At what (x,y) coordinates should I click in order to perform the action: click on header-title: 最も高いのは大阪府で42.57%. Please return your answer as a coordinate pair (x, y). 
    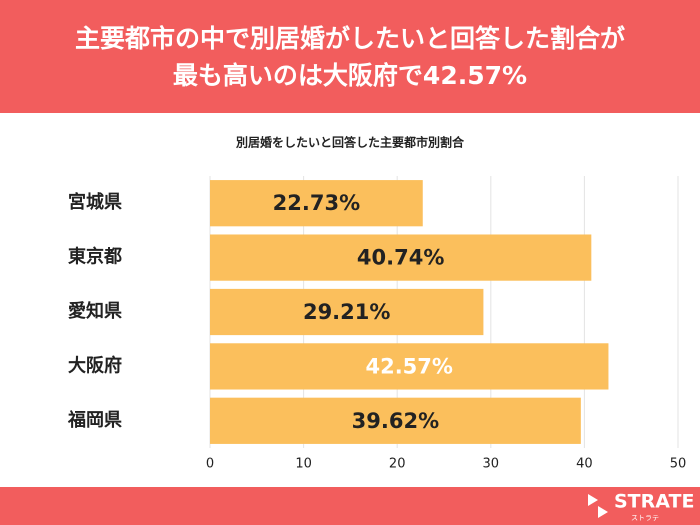
    Looking at the image, I should click on (350, 75).